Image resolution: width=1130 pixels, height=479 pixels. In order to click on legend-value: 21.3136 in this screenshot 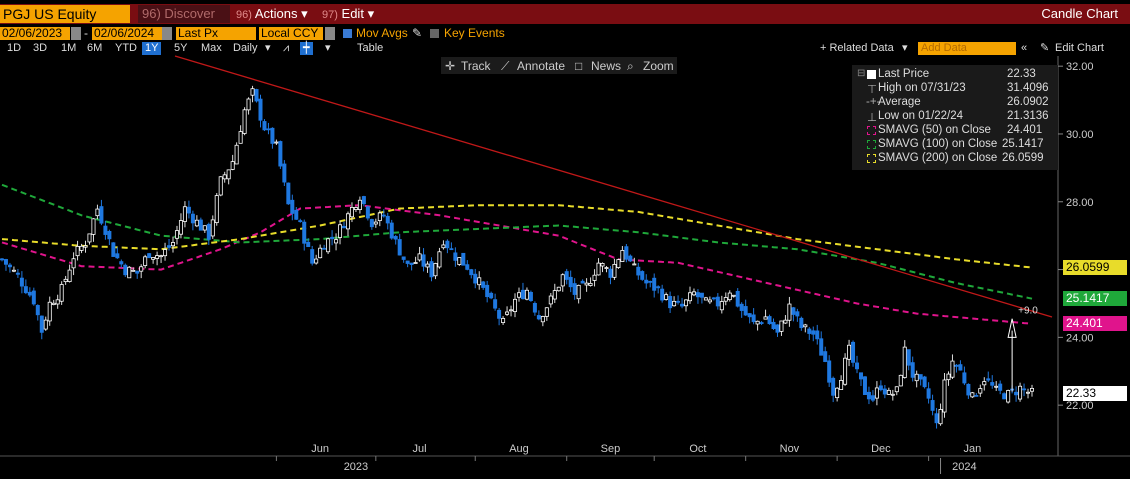, I will do `click(1028, 116)`.